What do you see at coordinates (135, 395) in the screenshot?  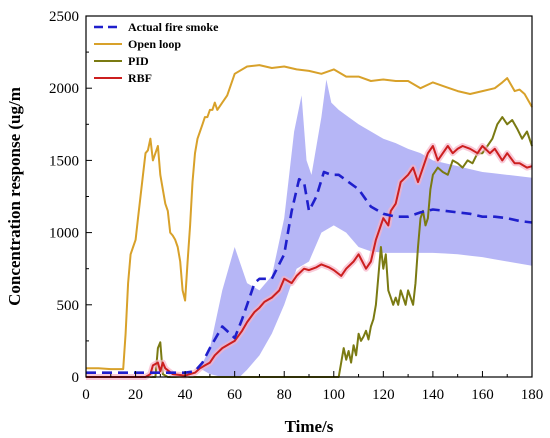 I see `x-tick-label: 20` at bounding box center [135, 395].